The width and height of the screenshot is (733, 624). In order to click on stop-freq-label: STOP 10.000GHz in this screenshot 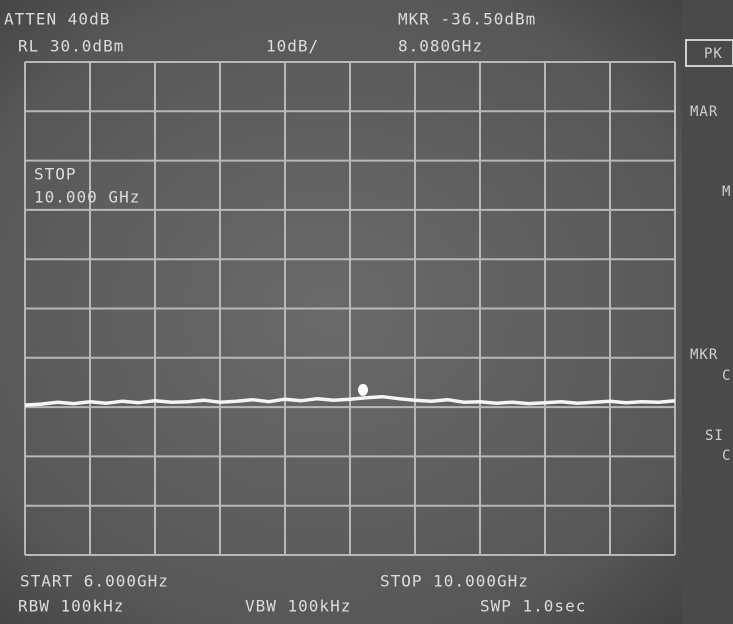, I will do `click(454, 581)`.